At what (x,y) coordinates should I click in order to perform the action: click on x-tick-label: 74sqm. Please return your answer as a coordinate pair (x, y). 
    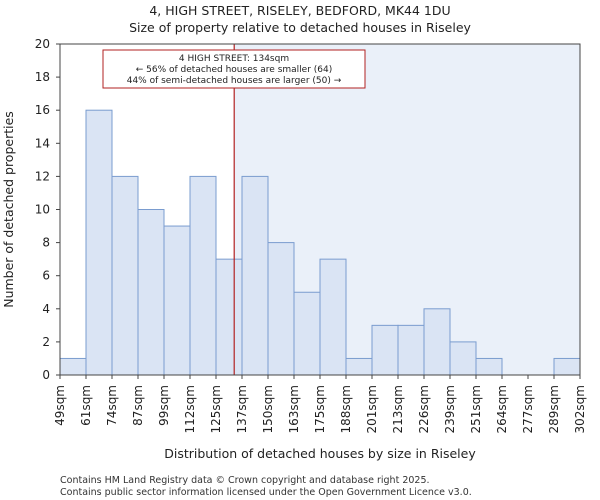
    Looking at the image, I should click on (112, 405).